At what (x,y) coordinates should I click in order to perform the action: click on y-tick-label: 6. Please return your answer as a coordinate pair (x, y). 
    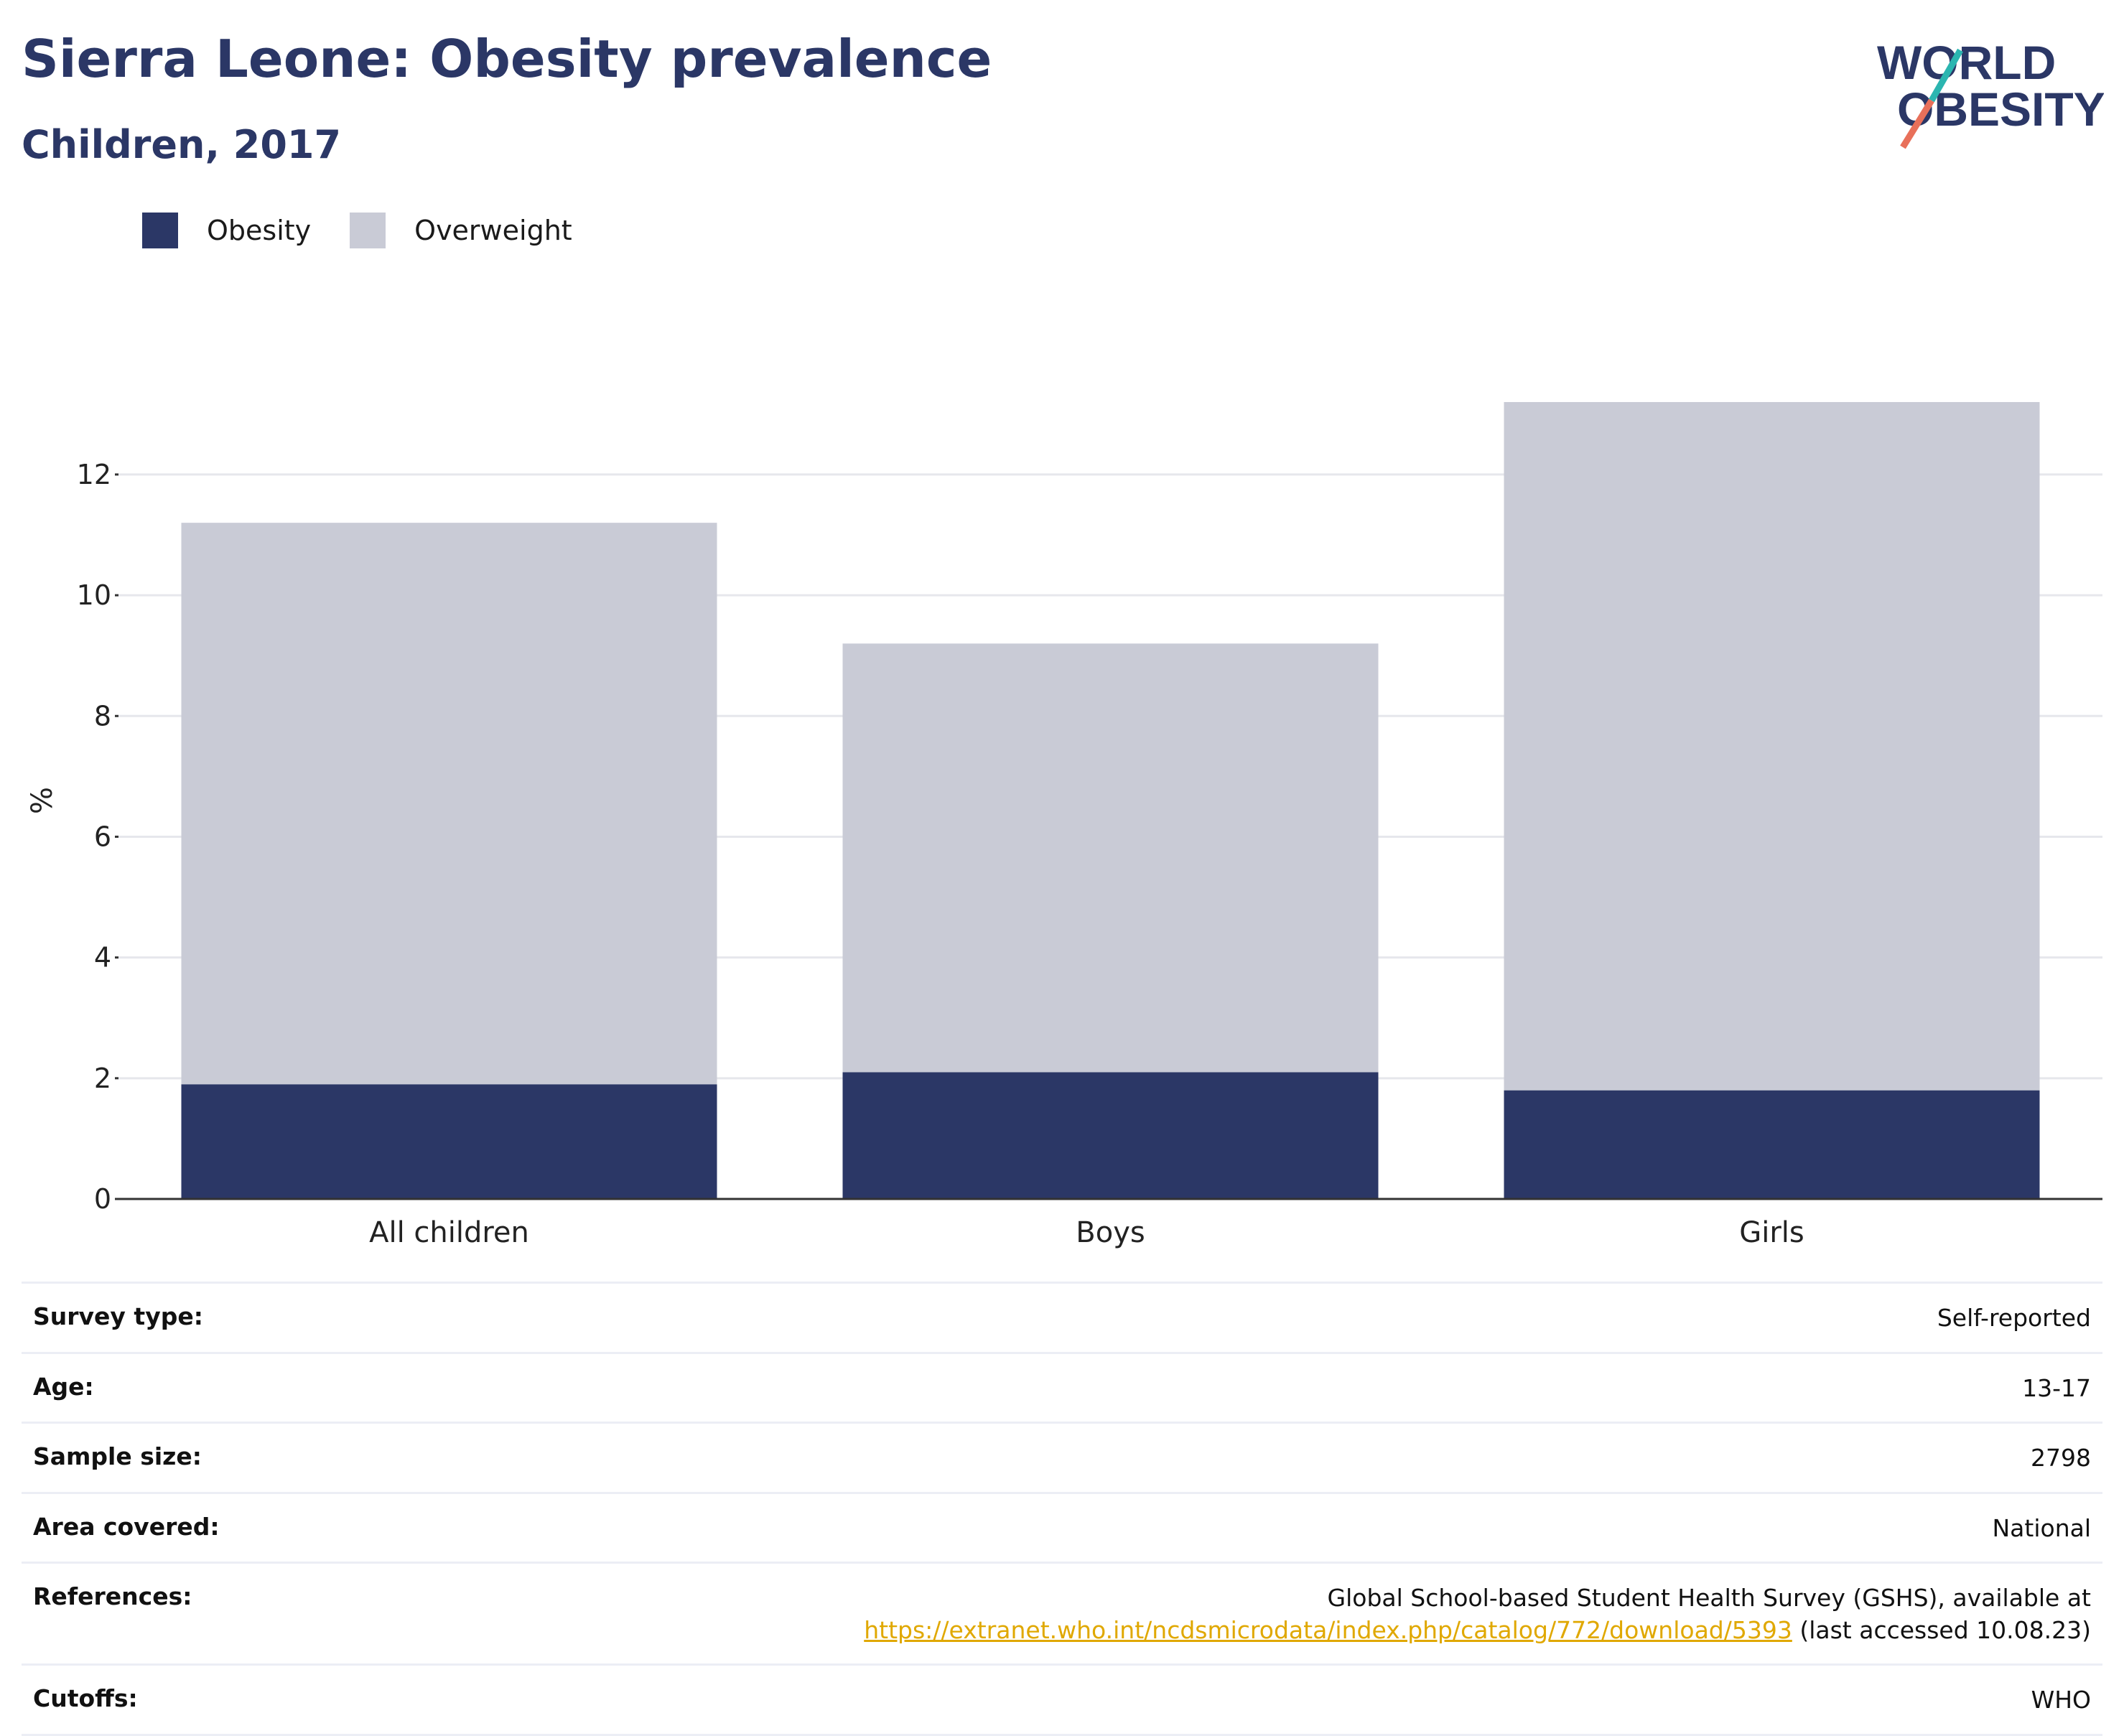
    Looking at the image, I should click on (102, 836).